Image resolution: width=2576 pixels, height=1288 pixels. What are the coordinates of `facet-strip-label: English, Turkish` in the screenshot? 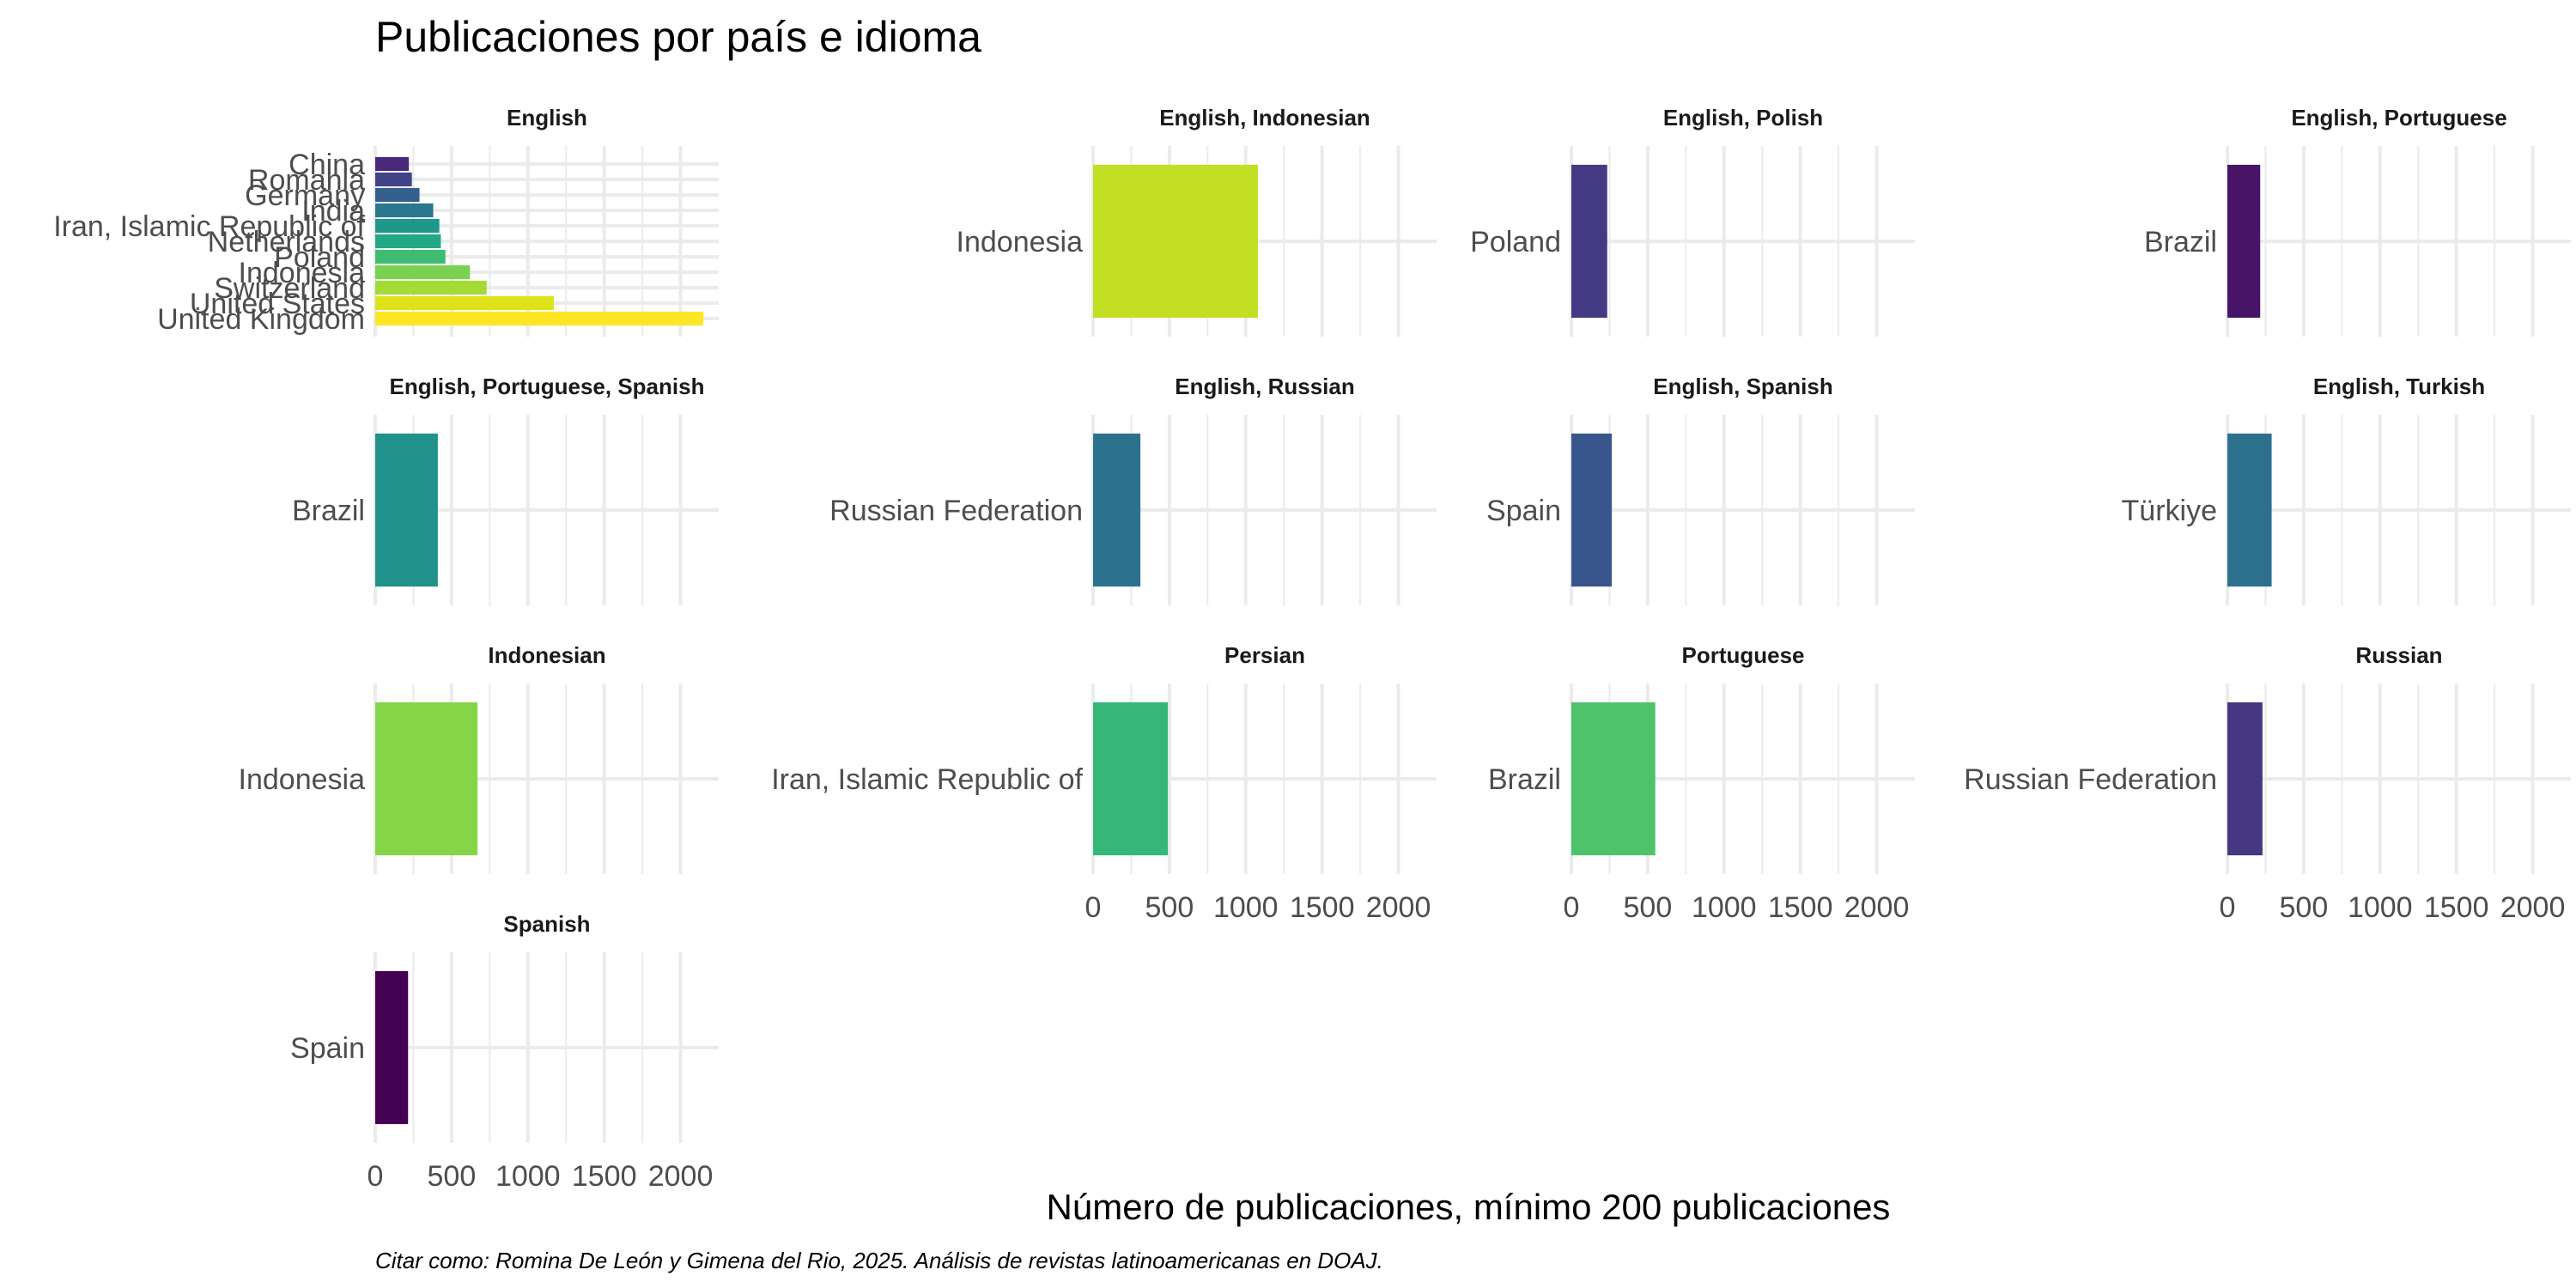 It's located at (2399, 387).